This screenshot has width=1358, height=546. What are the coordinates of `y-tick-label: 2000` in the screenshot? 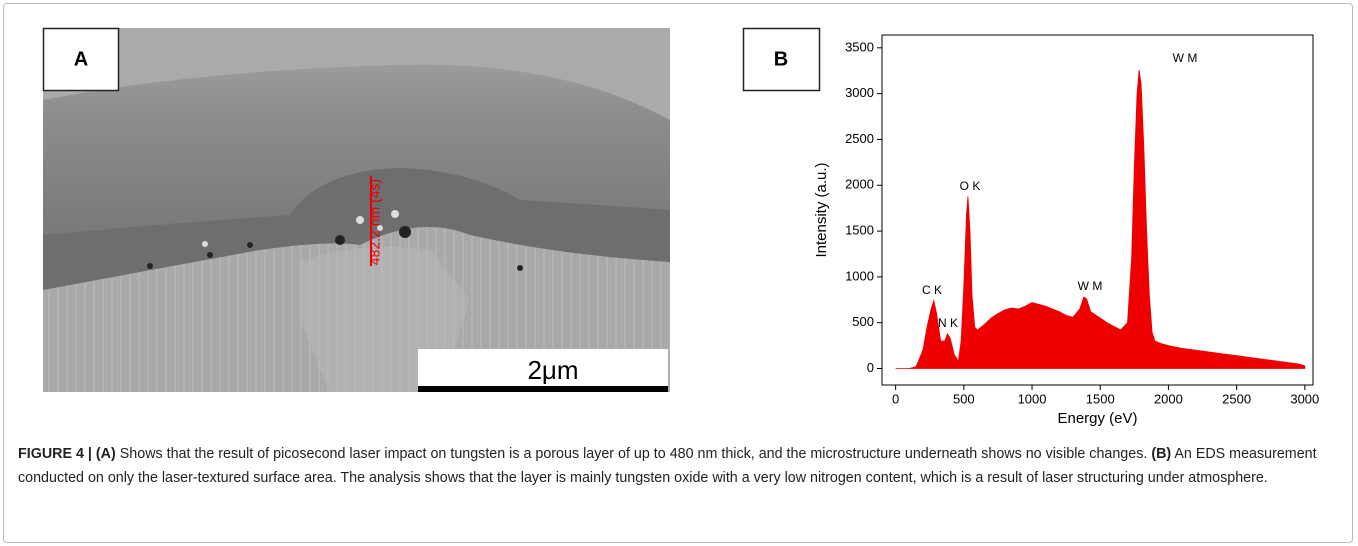 It's located at (859, 184).